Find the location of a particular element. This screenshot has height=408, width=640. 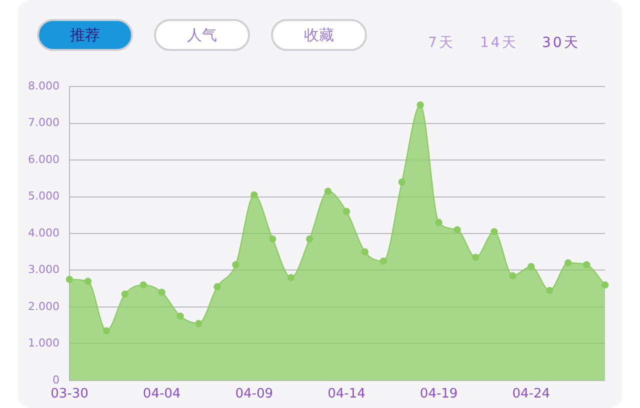

y-tick-label: 3.000 is located at coordinates (44, 269).